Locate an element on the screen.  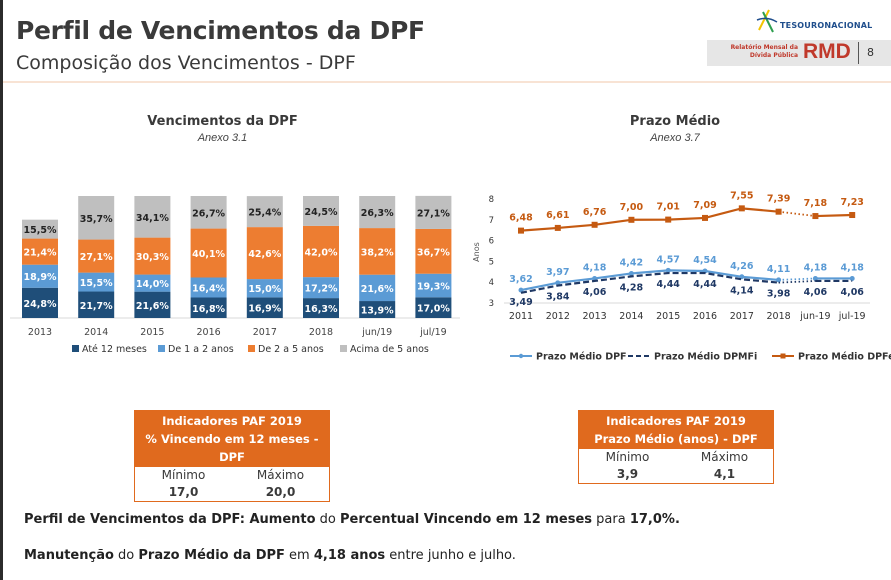
data-label: 7,23 is located at coordinates (851, 202).